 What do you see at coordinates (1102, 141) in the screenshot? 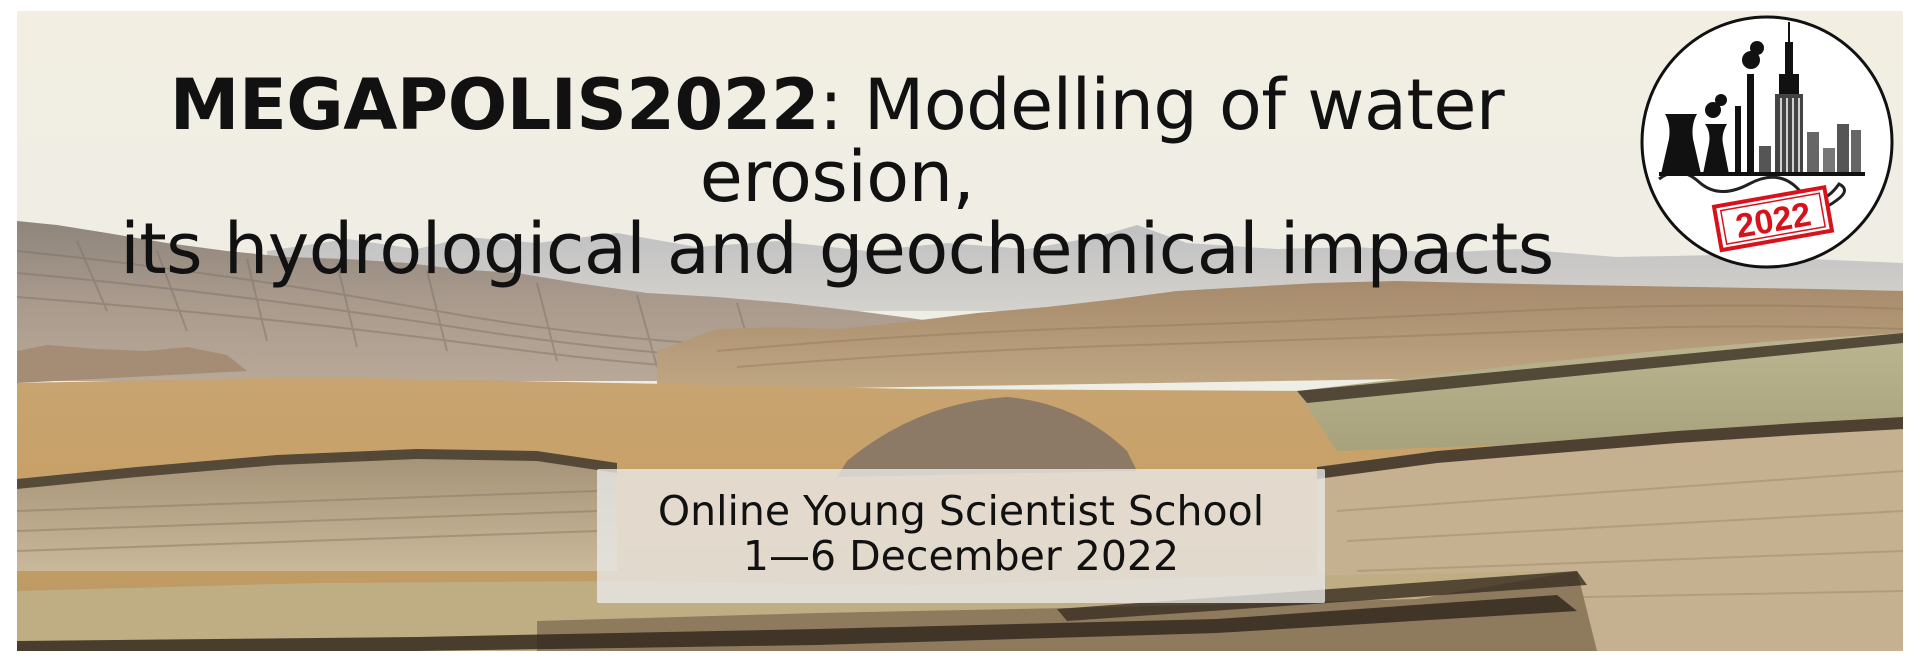
I see `title-line1-rest: : Modelling of water erosion,` at bounding box center [1102, 141].